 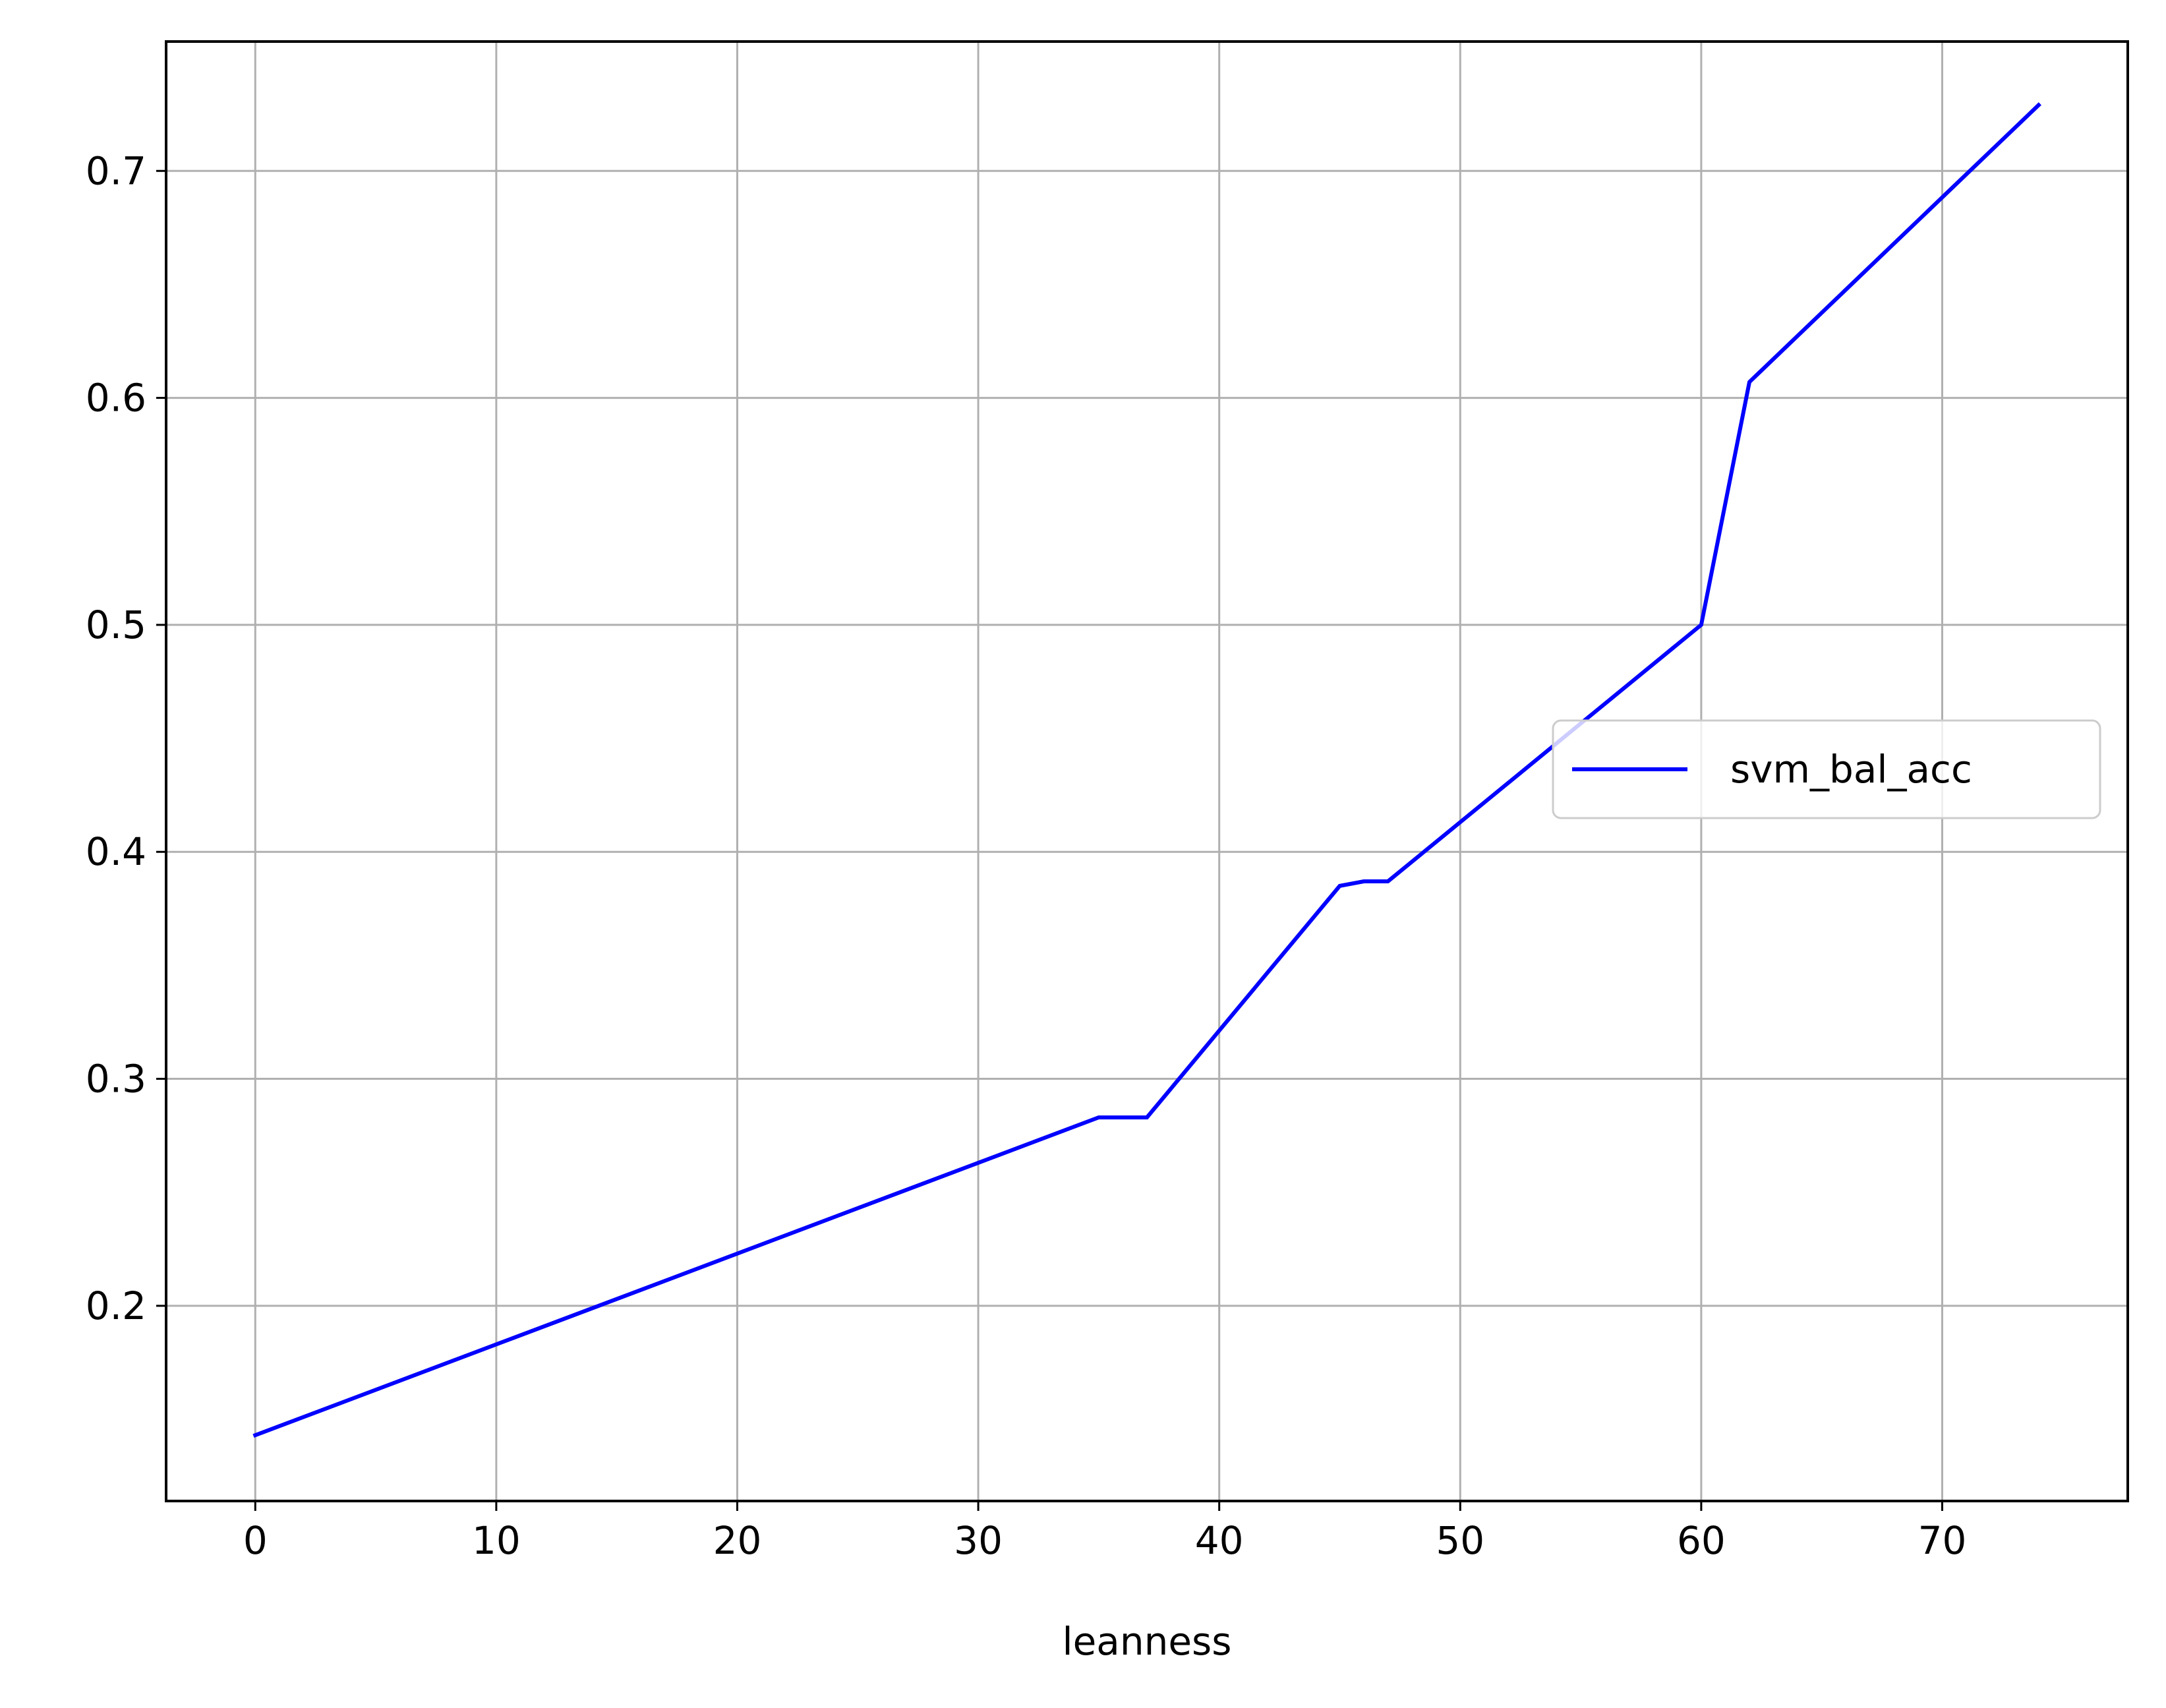 What do you see at coordinates (1219, 1540) in the screenshot?
I see `x-tick-label: 40` at bounding box center [1219, 1540].